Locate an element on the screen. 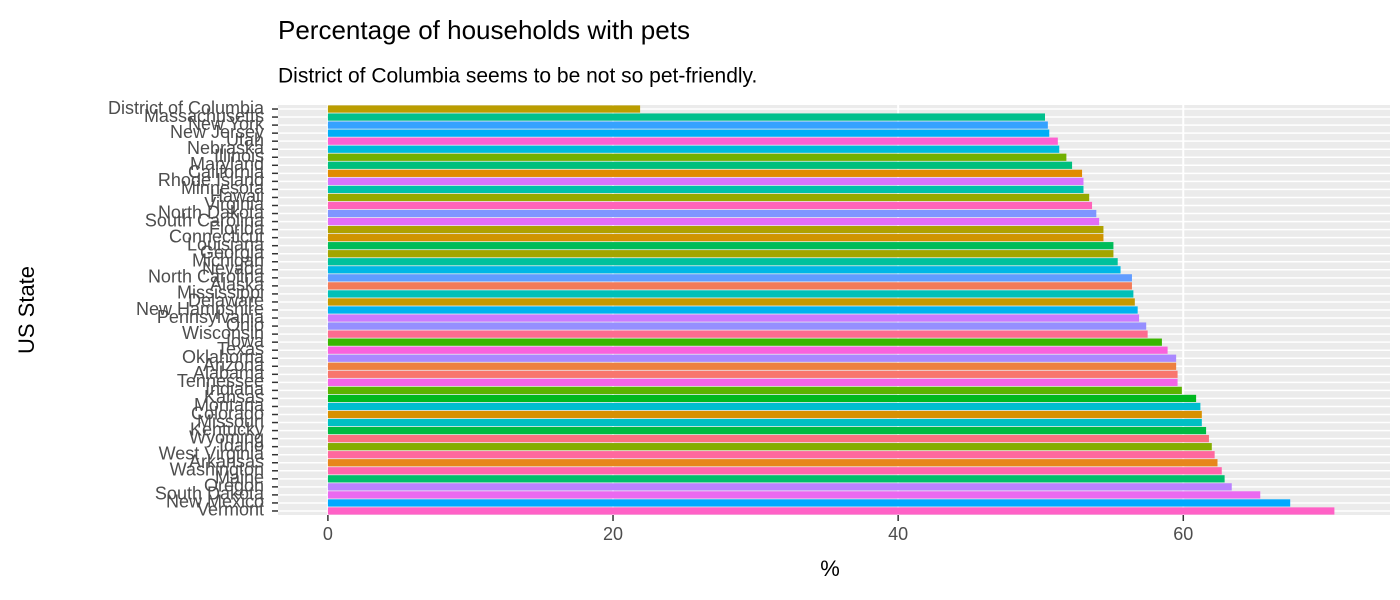 Image resolution: width=1400 pixels, height=600 pixels. y-tick-label: Alaska is located at coordinates (237, 285).